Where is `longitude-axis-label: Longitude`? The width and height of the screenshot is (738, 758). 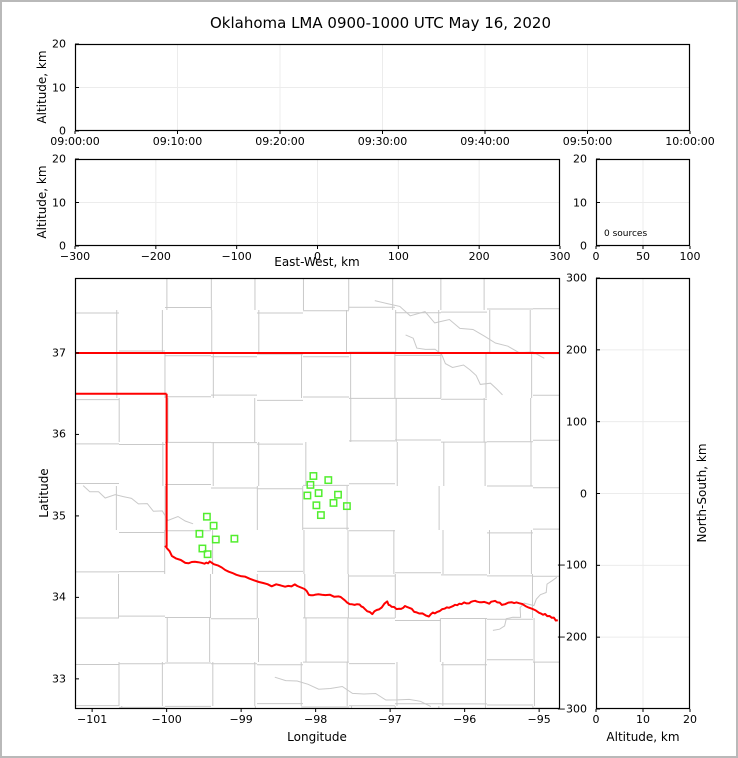
longitude-axis-label: Longitude is located at coordinates (317, 737).